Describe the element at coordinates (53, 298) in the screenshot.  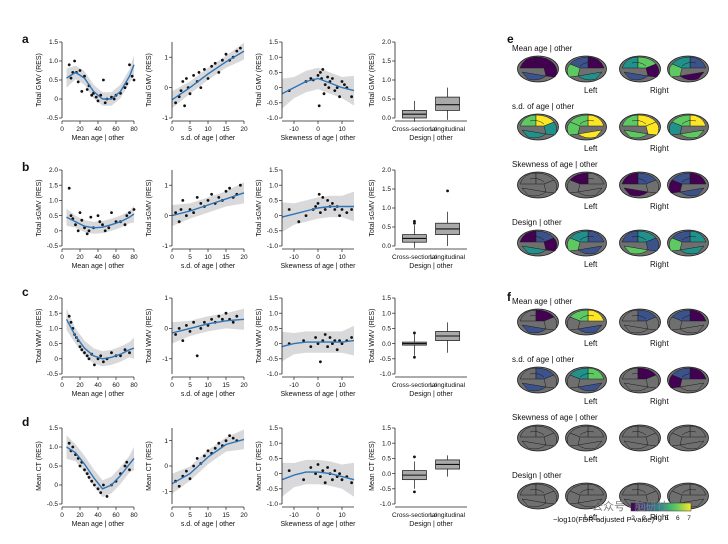
I see `y-tick-label: 2.0` at that location.